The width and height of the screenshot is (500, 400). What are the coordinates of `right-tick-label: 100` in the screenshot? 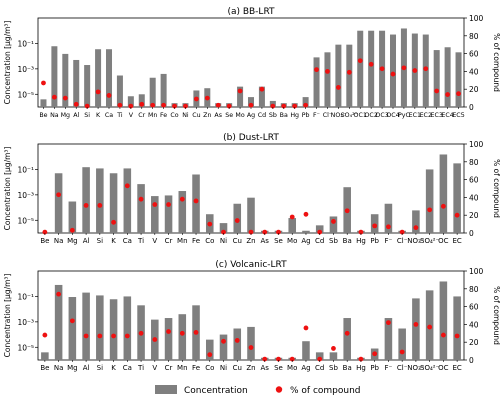 It's located at (476, 271).